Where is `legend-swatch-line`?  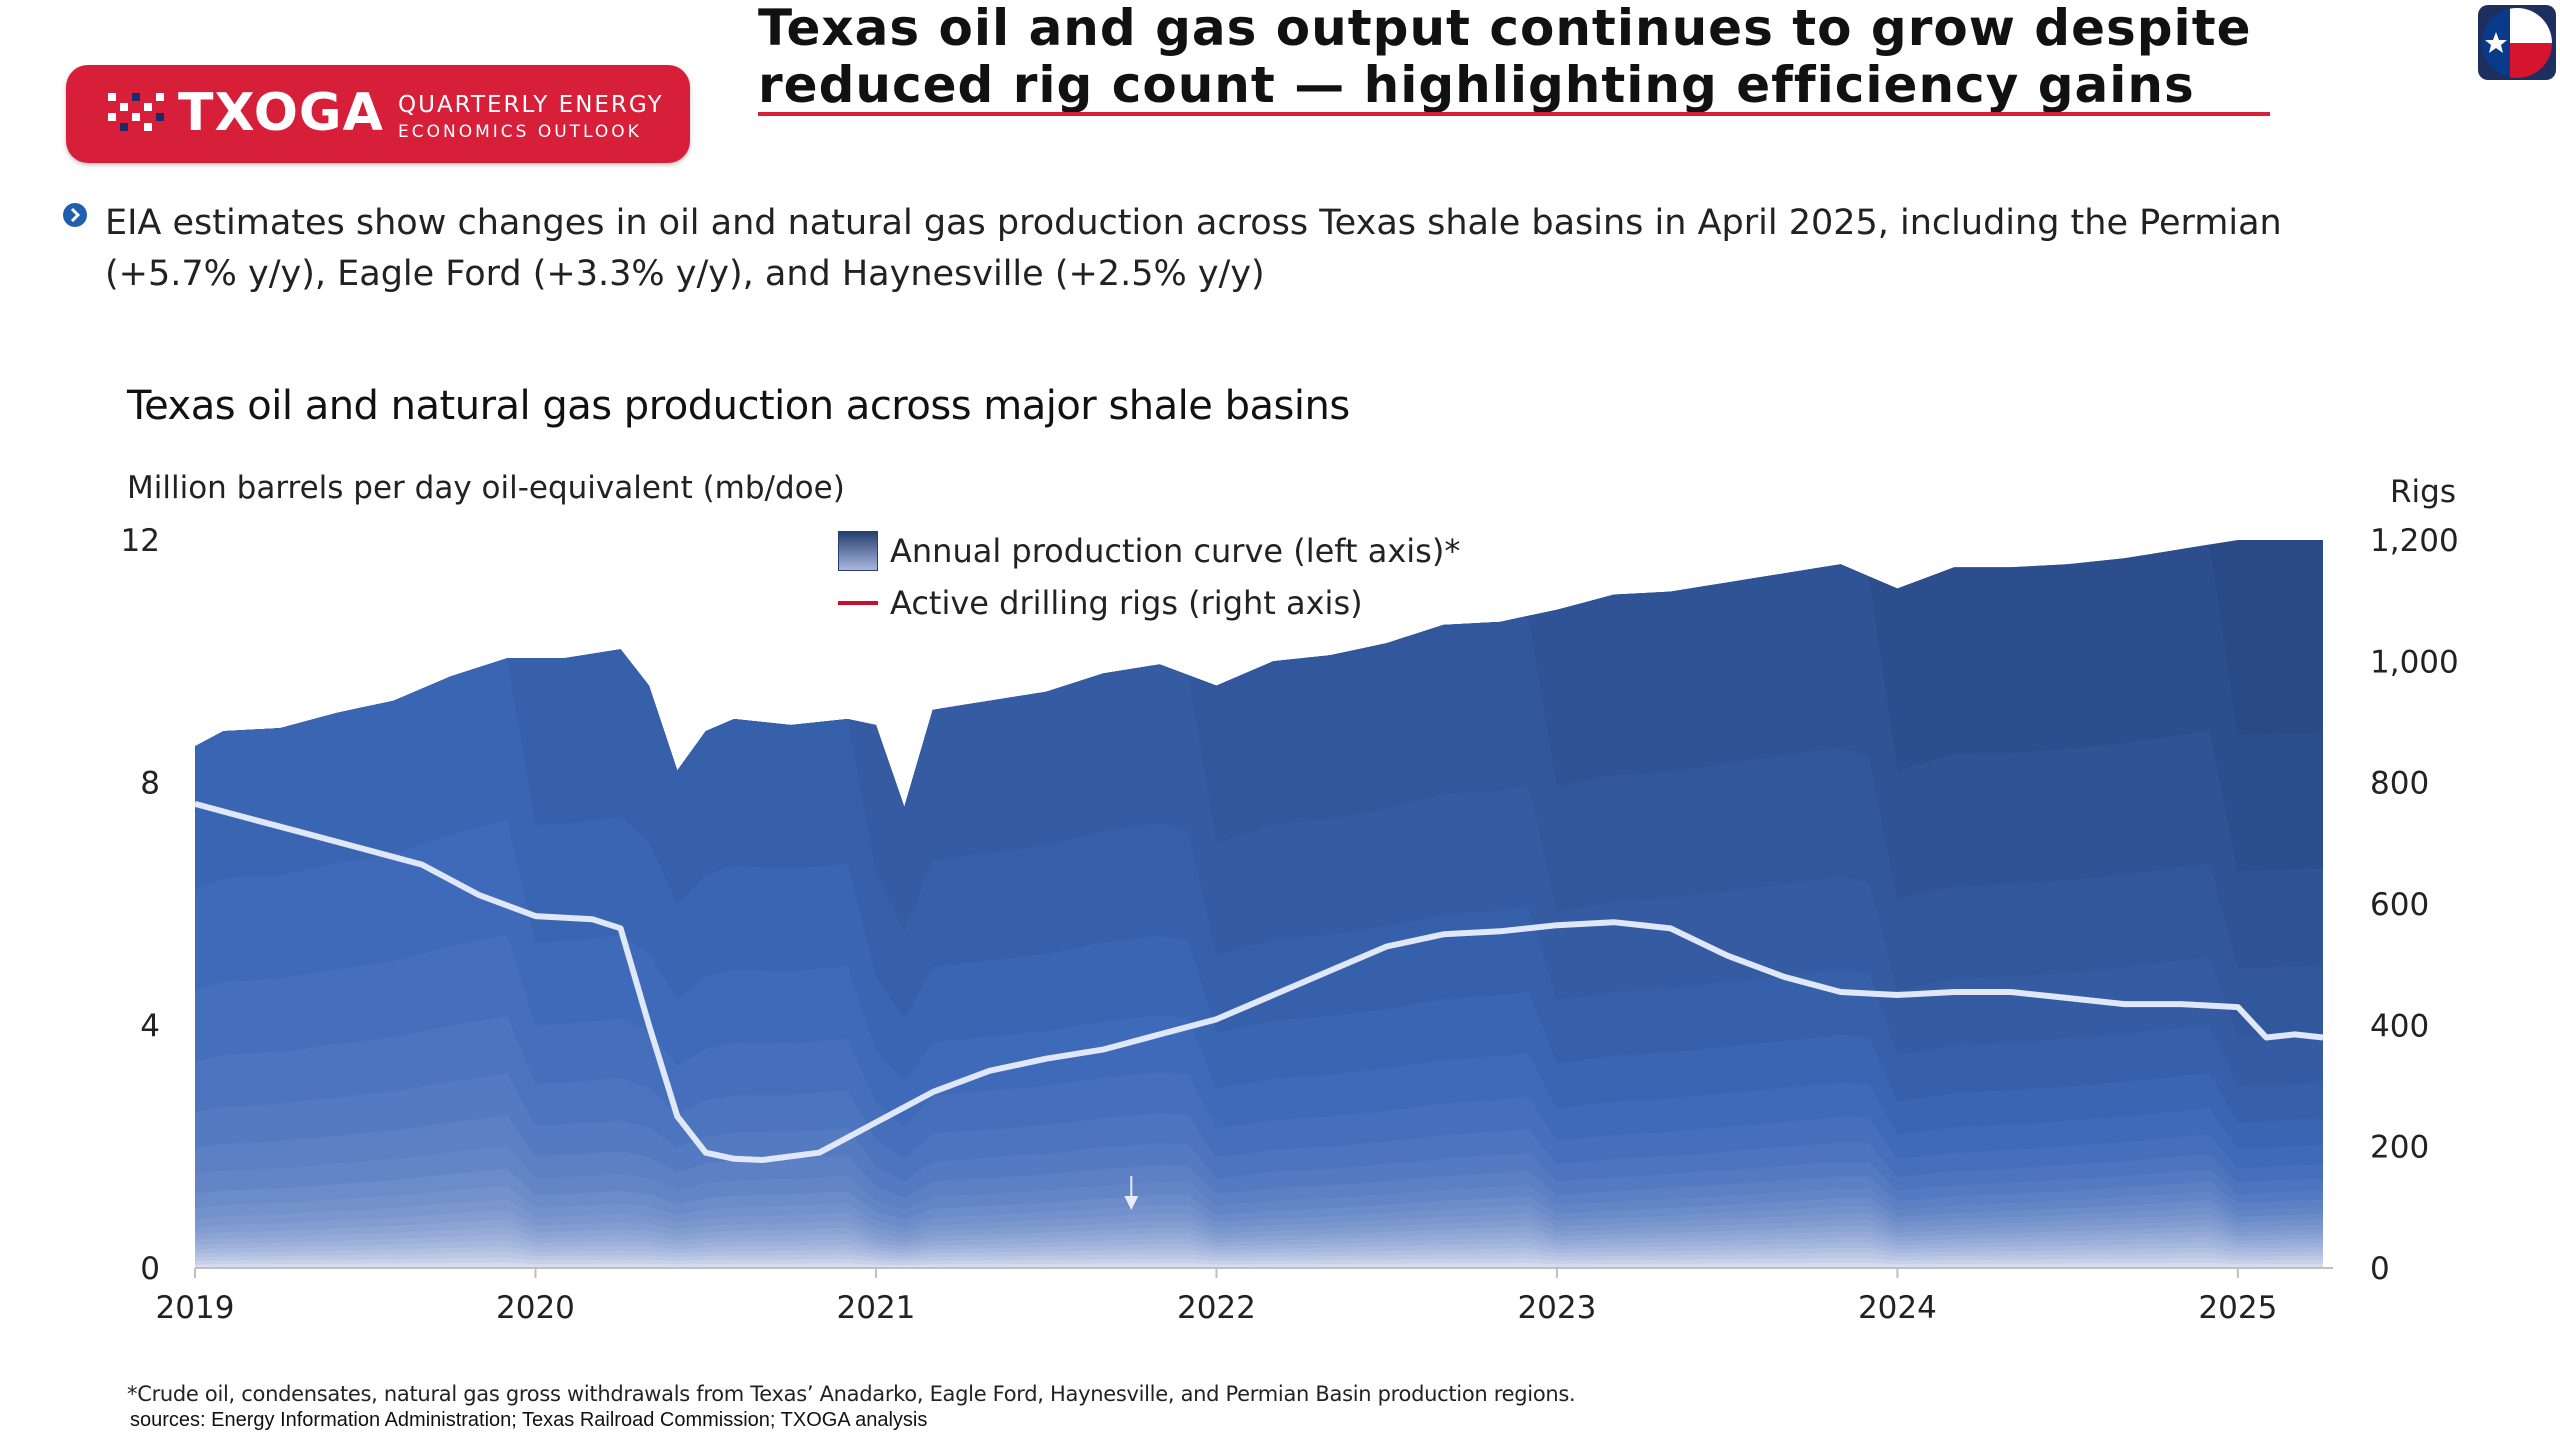
legend-swatch-line is located at coordinates (858, 603).